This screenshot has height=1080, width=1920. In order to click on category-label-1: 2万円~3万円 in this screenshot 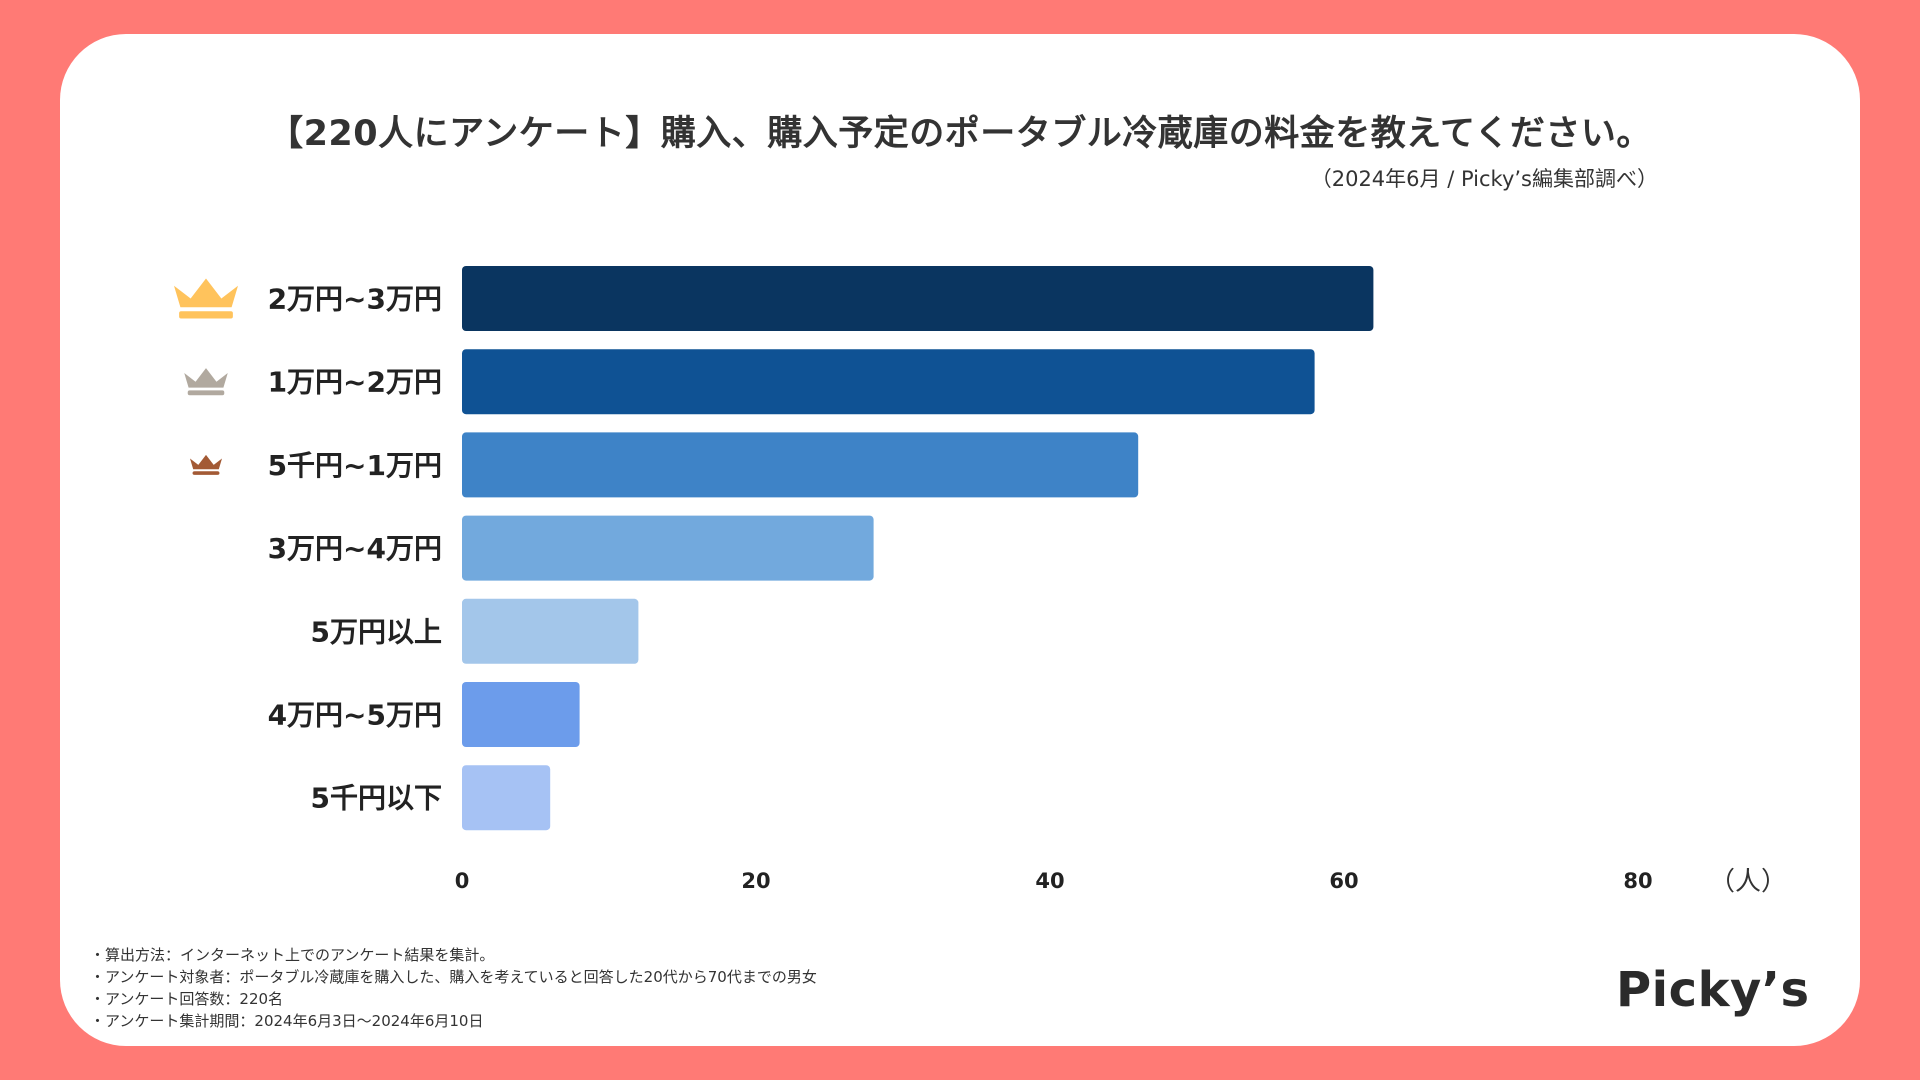, I will do `click(355, 299)`.